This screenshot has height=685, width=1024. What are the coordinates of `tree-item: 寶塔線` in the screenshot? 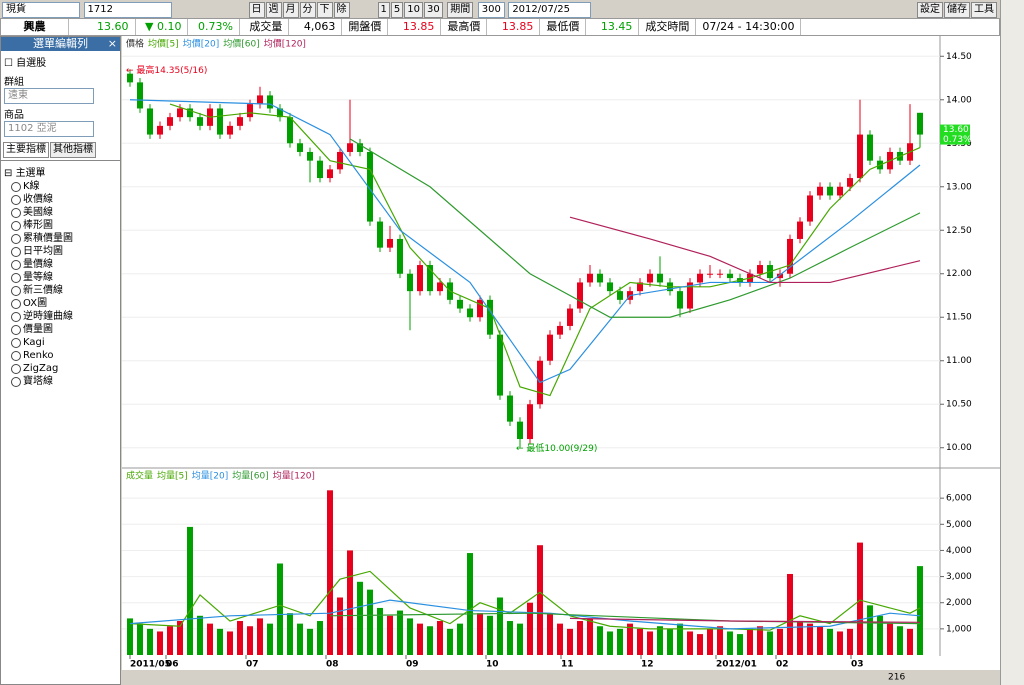 It's located at (60, 381).